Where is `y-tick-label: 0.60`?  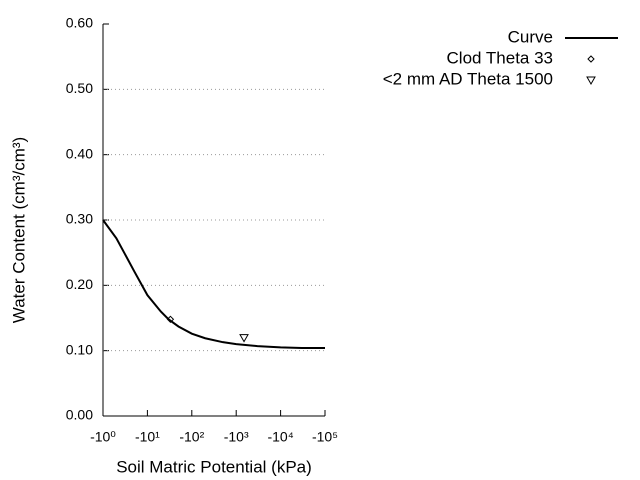
y-tick-label: 0.60 is located at coordinates (79, 23).